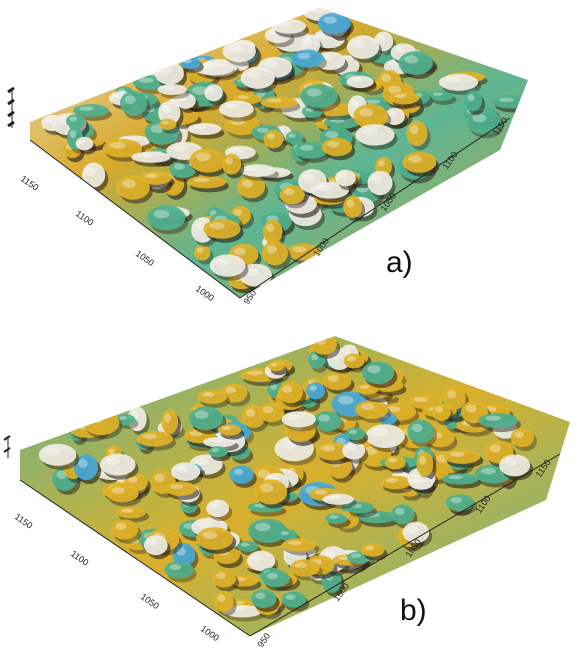 This screenshot has width=576, height=664. I want to click on left-tick-a-1: 1150, so click(30, 182).